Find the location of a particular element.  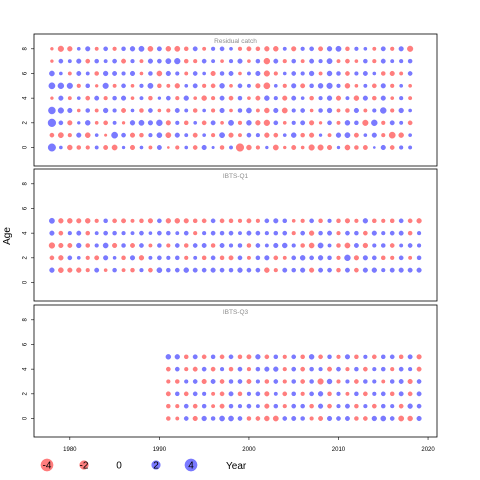

legend-label: 4 is located at coordinates (191, 466).